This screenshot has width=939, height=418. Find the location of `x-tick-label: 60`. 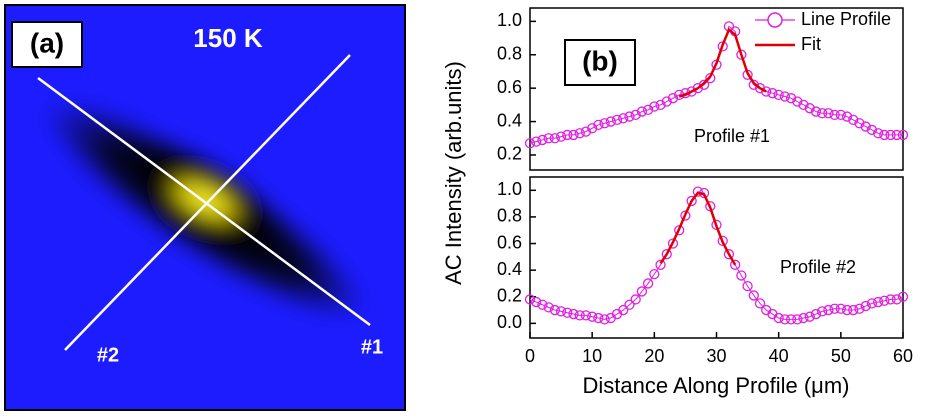

x-tick-label: 60 is located at coordinates (903, 356).